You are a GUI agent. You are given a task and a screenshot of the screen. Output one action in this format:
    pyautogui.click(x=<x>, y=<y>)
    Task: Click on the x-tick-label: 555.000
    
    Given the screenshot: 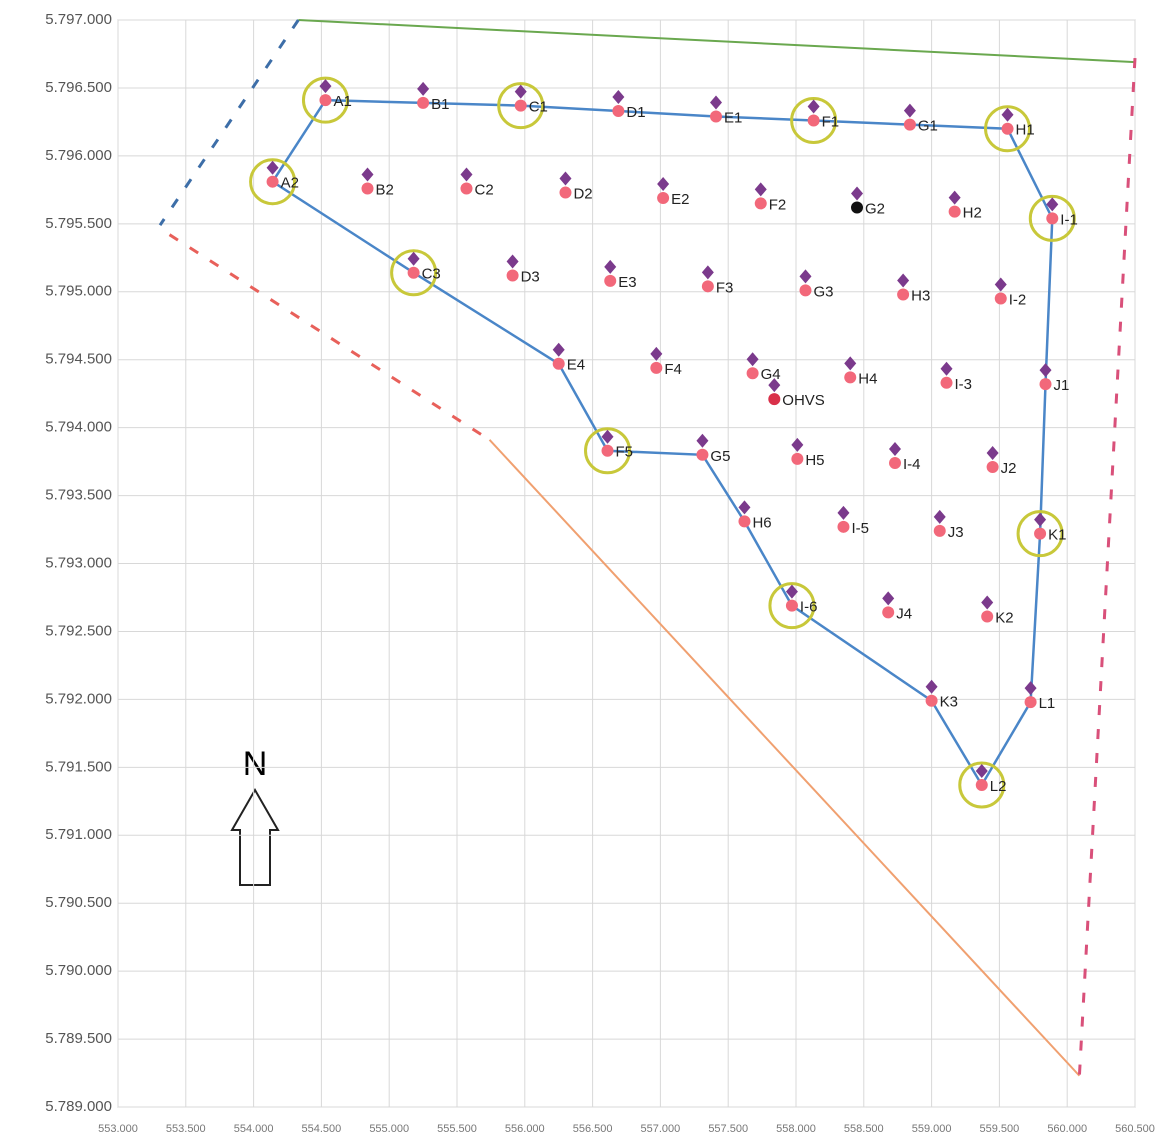 What is the action you would take?
    pyautogui.click(x=389, y=1129)
    